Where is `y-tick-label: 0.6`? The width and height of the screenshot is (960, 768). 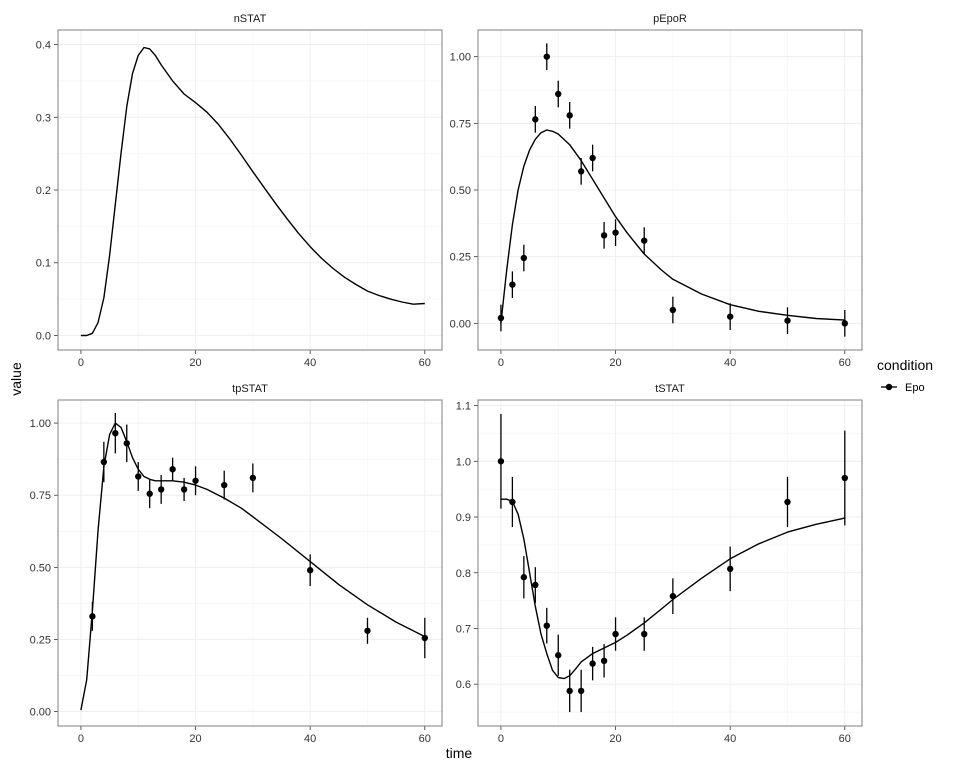 y-tick-label: 0.6 is located at coordinates (463, 685).